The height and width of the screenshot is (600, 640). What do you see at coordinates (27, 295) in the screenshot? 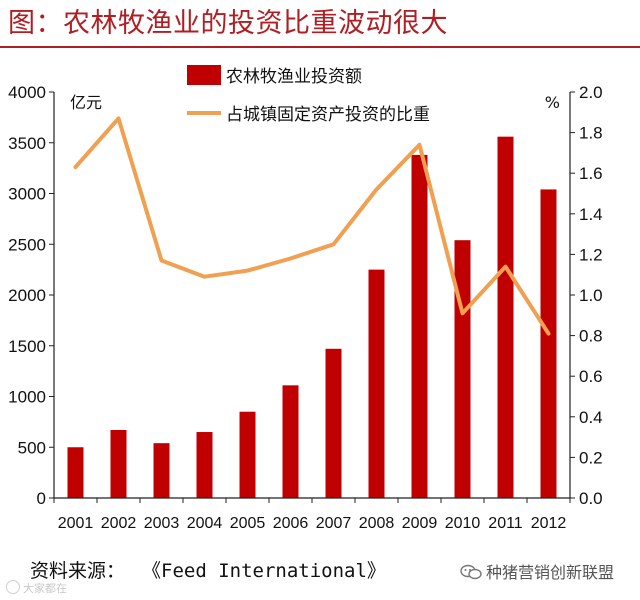
I see `y-left-tick-2000: 2000` at bounding box center [27, 295].